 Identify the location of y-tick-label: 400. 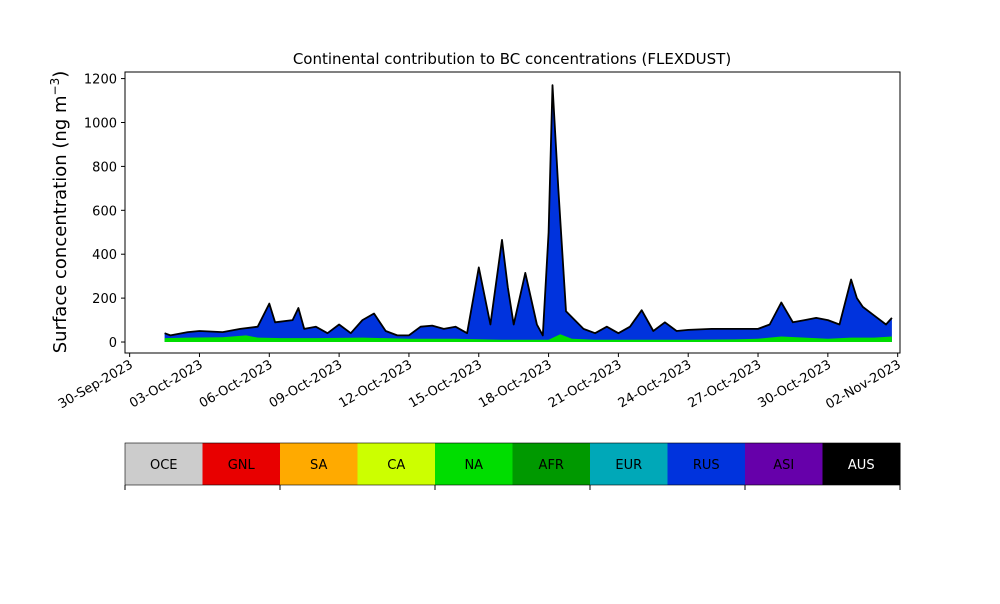
(104, 255).